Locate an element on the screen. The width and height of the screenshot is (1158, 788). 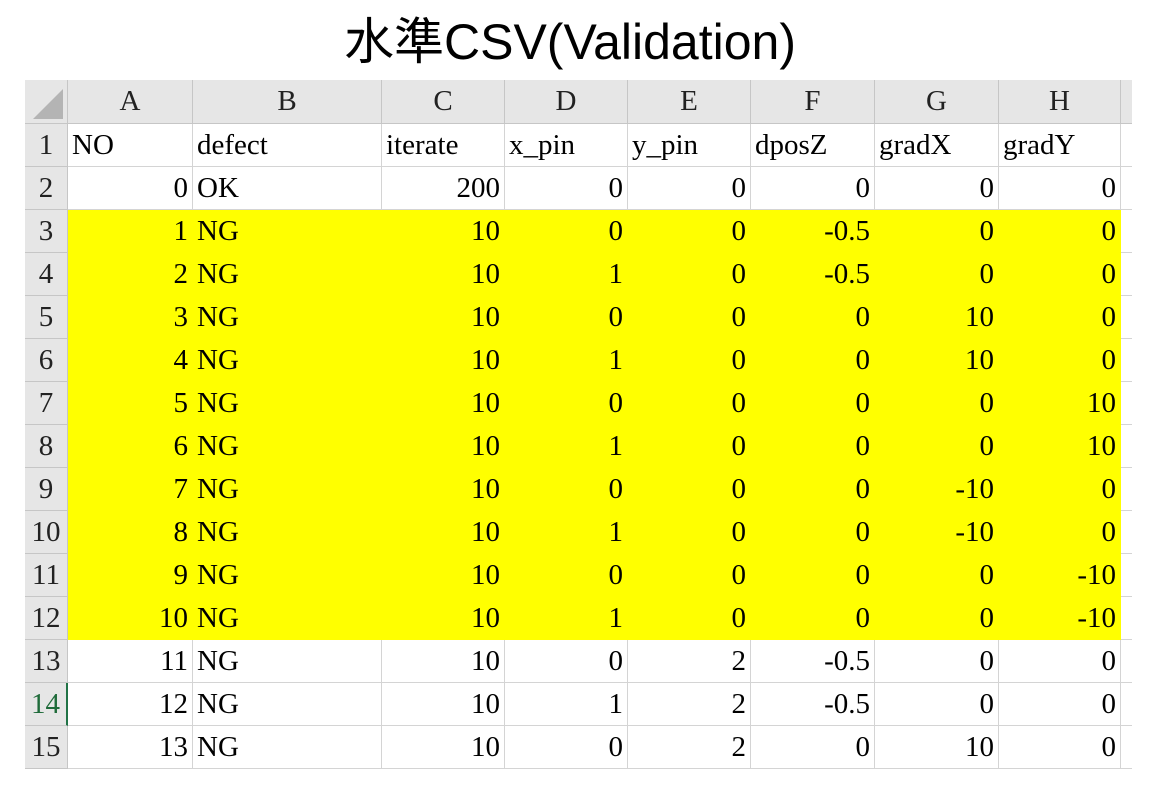
cell-f8: 0 is located at coordinates (813, 446).